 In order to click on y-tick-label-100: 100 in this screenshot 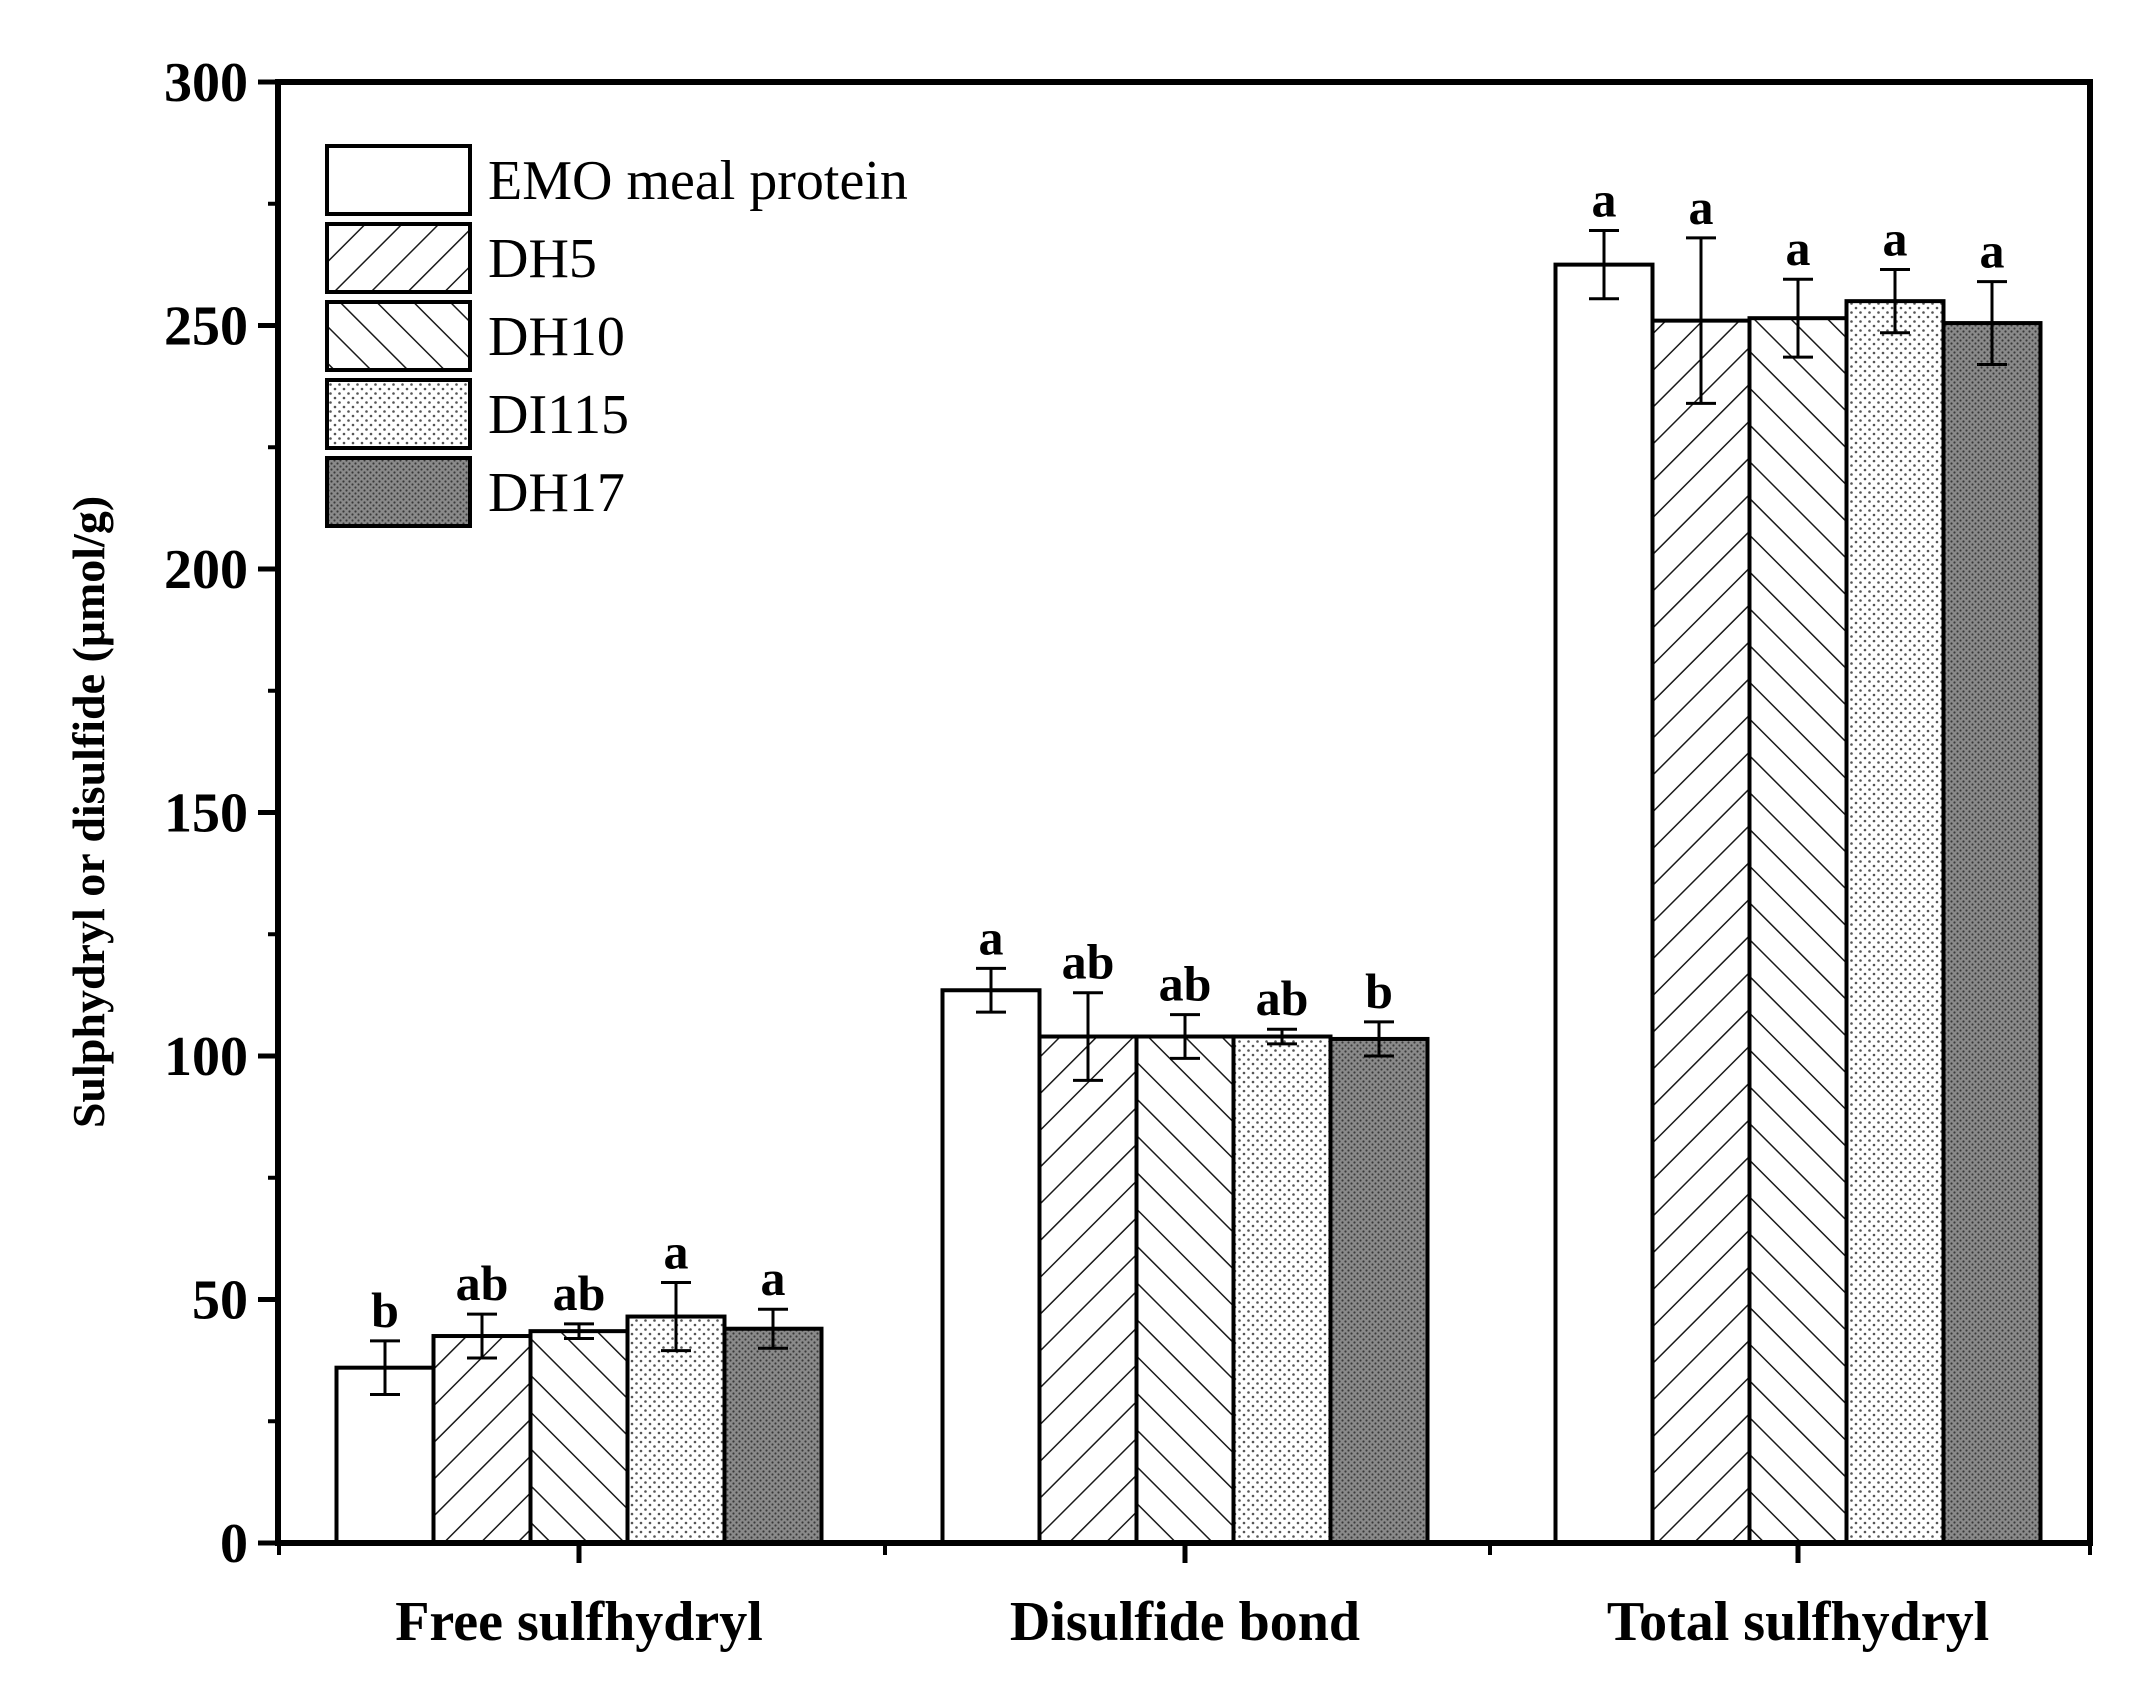, I will do `click(206, 1057)`.